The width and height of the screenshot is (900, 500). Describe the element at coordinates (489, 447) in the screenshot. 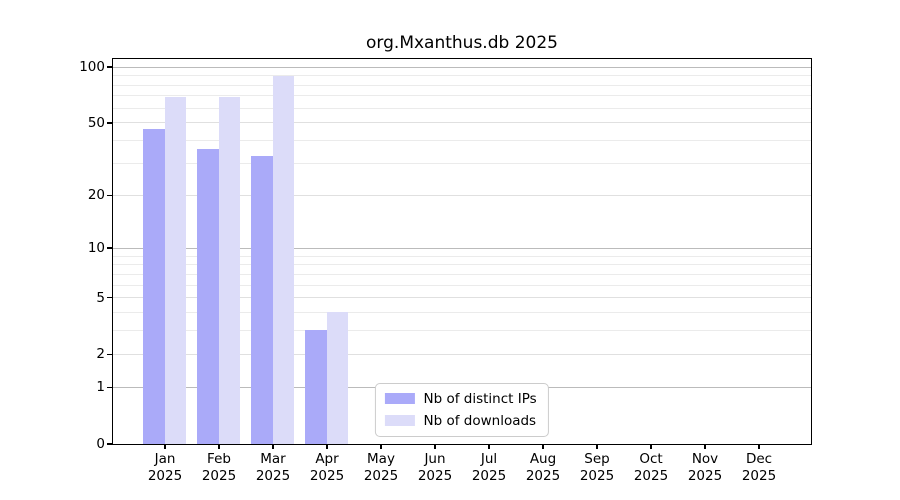

I see `x-tick-mark-jul` at that location.